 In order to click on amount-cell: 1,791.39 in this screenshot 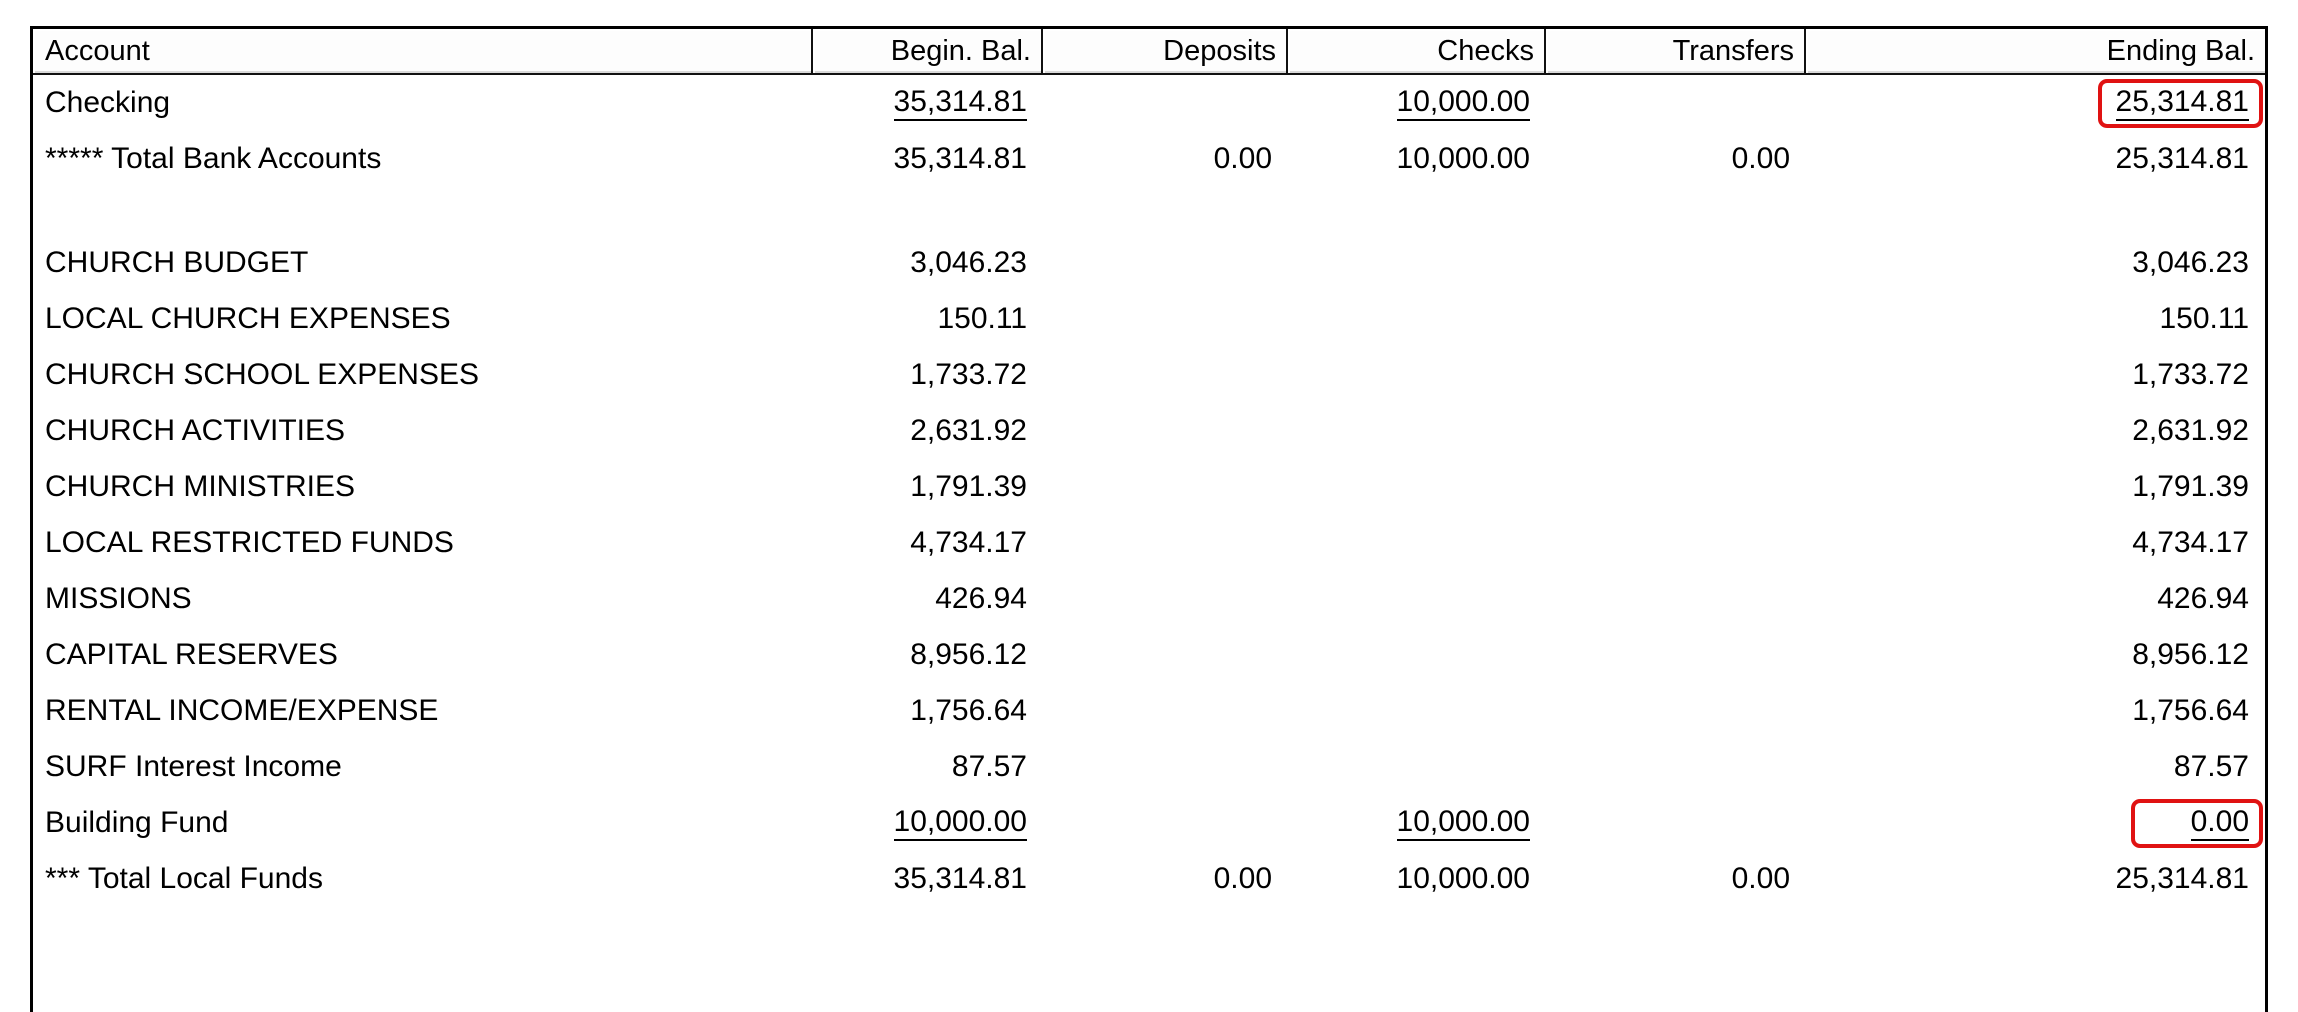, I will do `click(2035, 487)`.